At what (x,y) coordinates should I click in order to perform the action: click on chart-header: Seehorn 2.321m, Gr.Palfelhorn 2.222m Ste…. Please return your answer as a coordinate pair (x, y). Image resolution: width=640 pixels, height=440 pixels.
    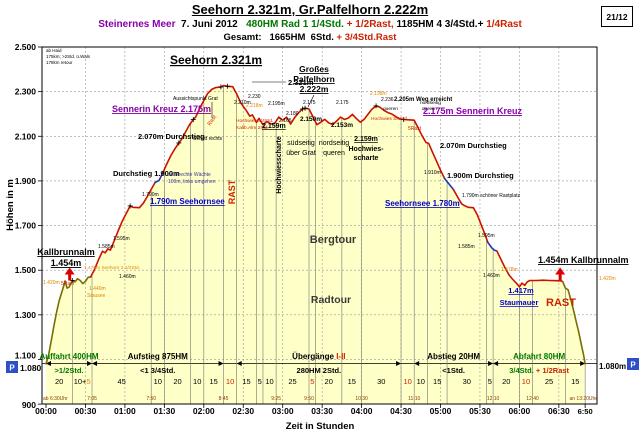
    Looking at the image, I should click on (310, 23).